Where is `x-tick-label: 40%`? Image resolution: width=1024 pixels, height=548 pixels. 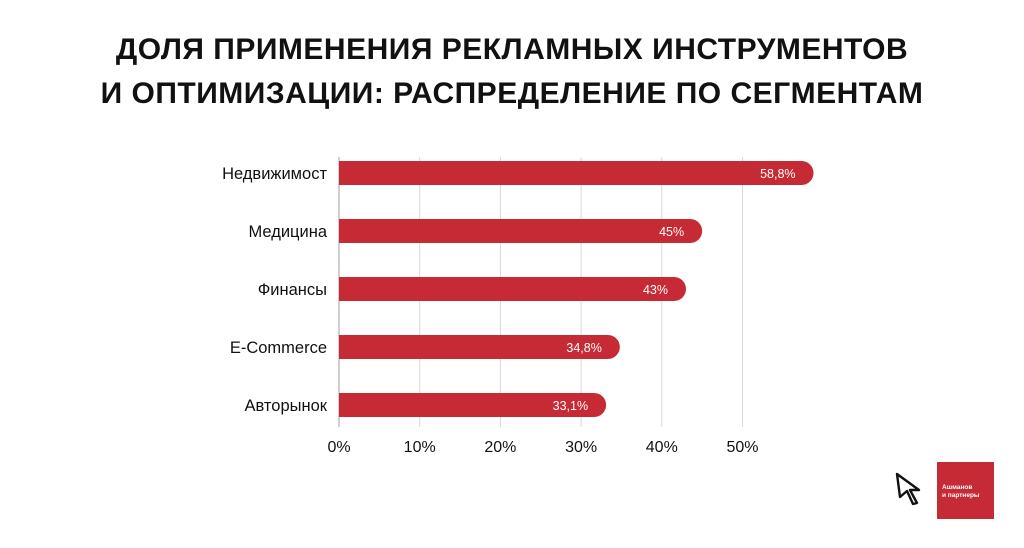 x-tick-label: 40% is located at coordinates (662, 447).